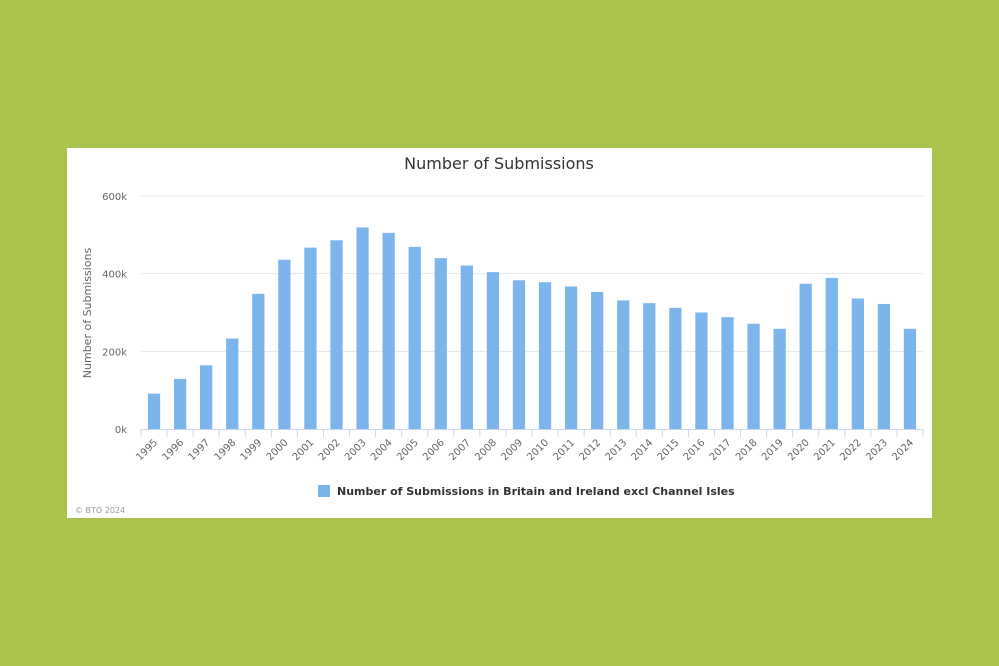  I want to click on x-tick-label: 2009, so click(512, 450).